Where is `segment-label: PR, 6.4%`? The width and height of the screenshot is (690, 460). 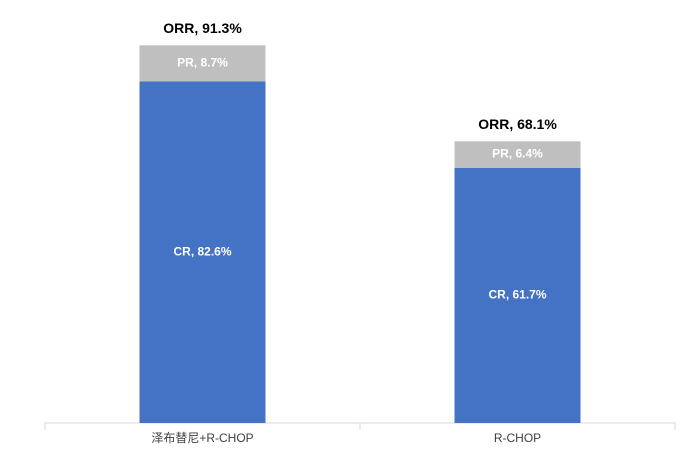 segment-label: PR, 6.4% is located at coordinates (517, 154).